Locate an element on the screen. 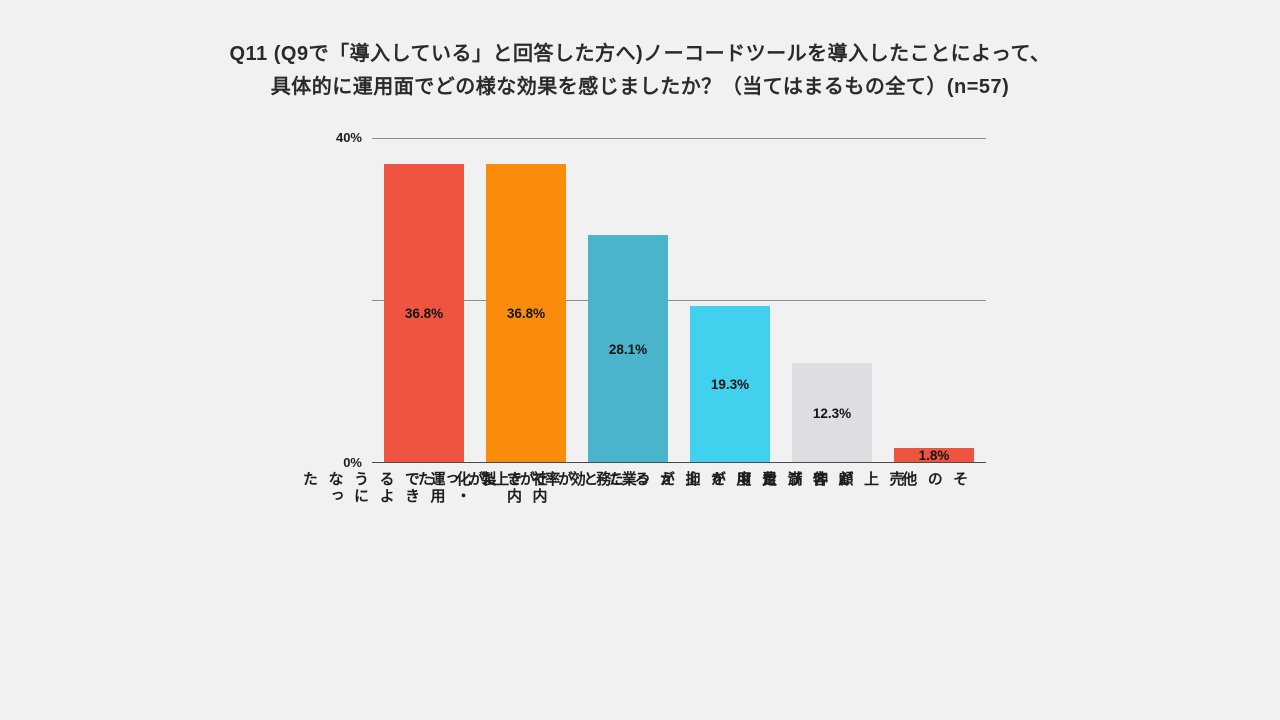  bar-value-label: 1.8% is located at coordinates (934, 455).